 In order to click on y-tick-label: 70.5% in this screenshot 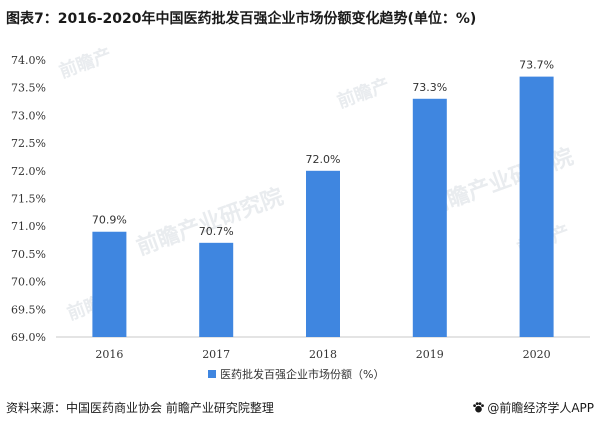, I will do `click(28, 254)`.